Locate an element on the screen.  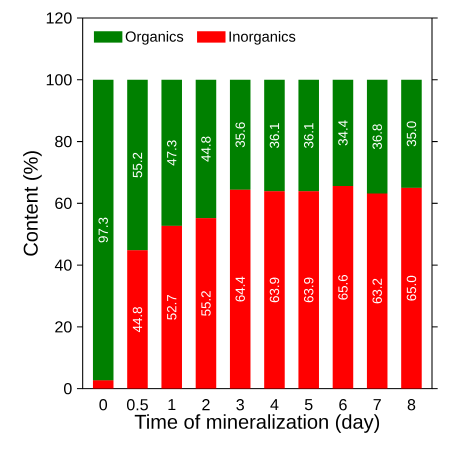
data-label: 65.0 is located at coordinates (411, 288).